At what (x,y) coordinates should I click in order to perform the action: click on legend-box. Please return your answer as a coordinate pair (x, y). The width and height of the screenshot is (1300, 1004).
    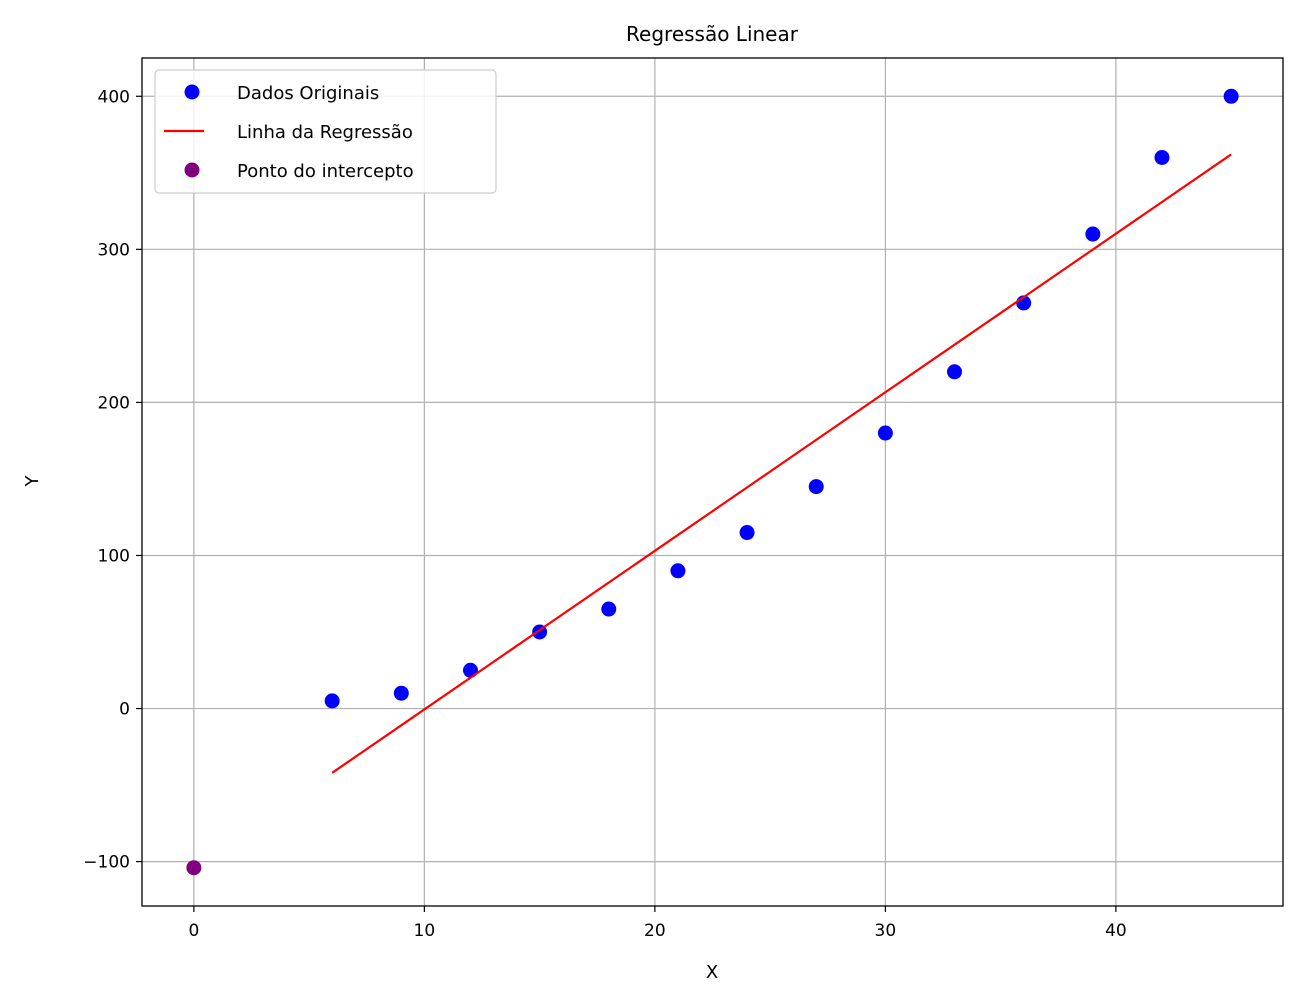
    Looking at the image, I should click on (325, 131).